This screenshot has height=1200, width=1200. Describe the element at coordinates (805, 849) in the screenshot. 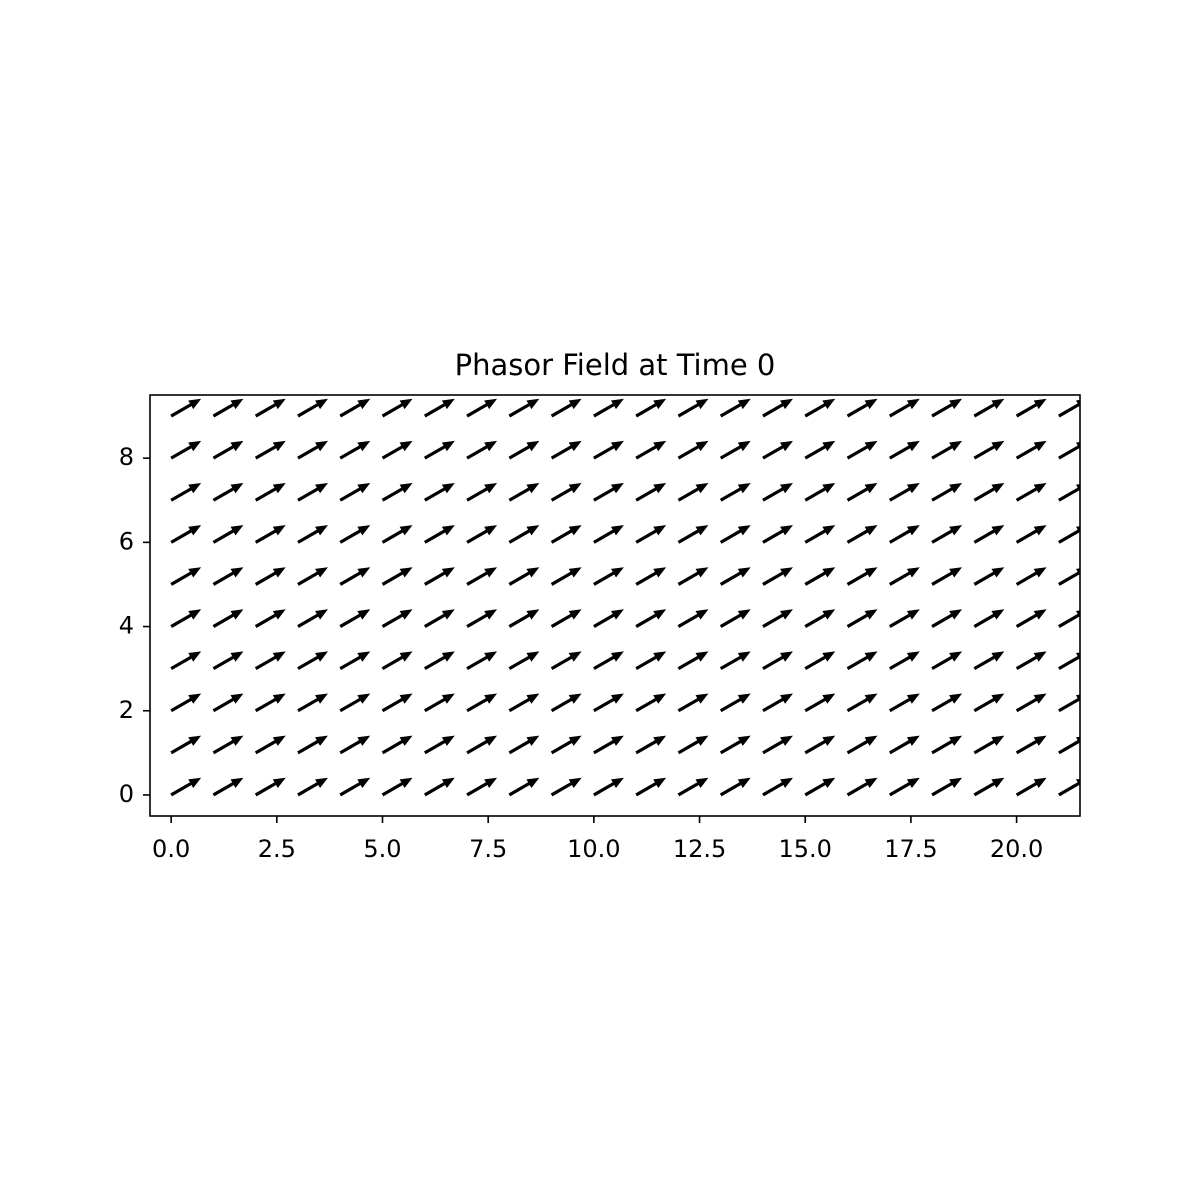

I see `x-tick-label: 15.0` at that location.